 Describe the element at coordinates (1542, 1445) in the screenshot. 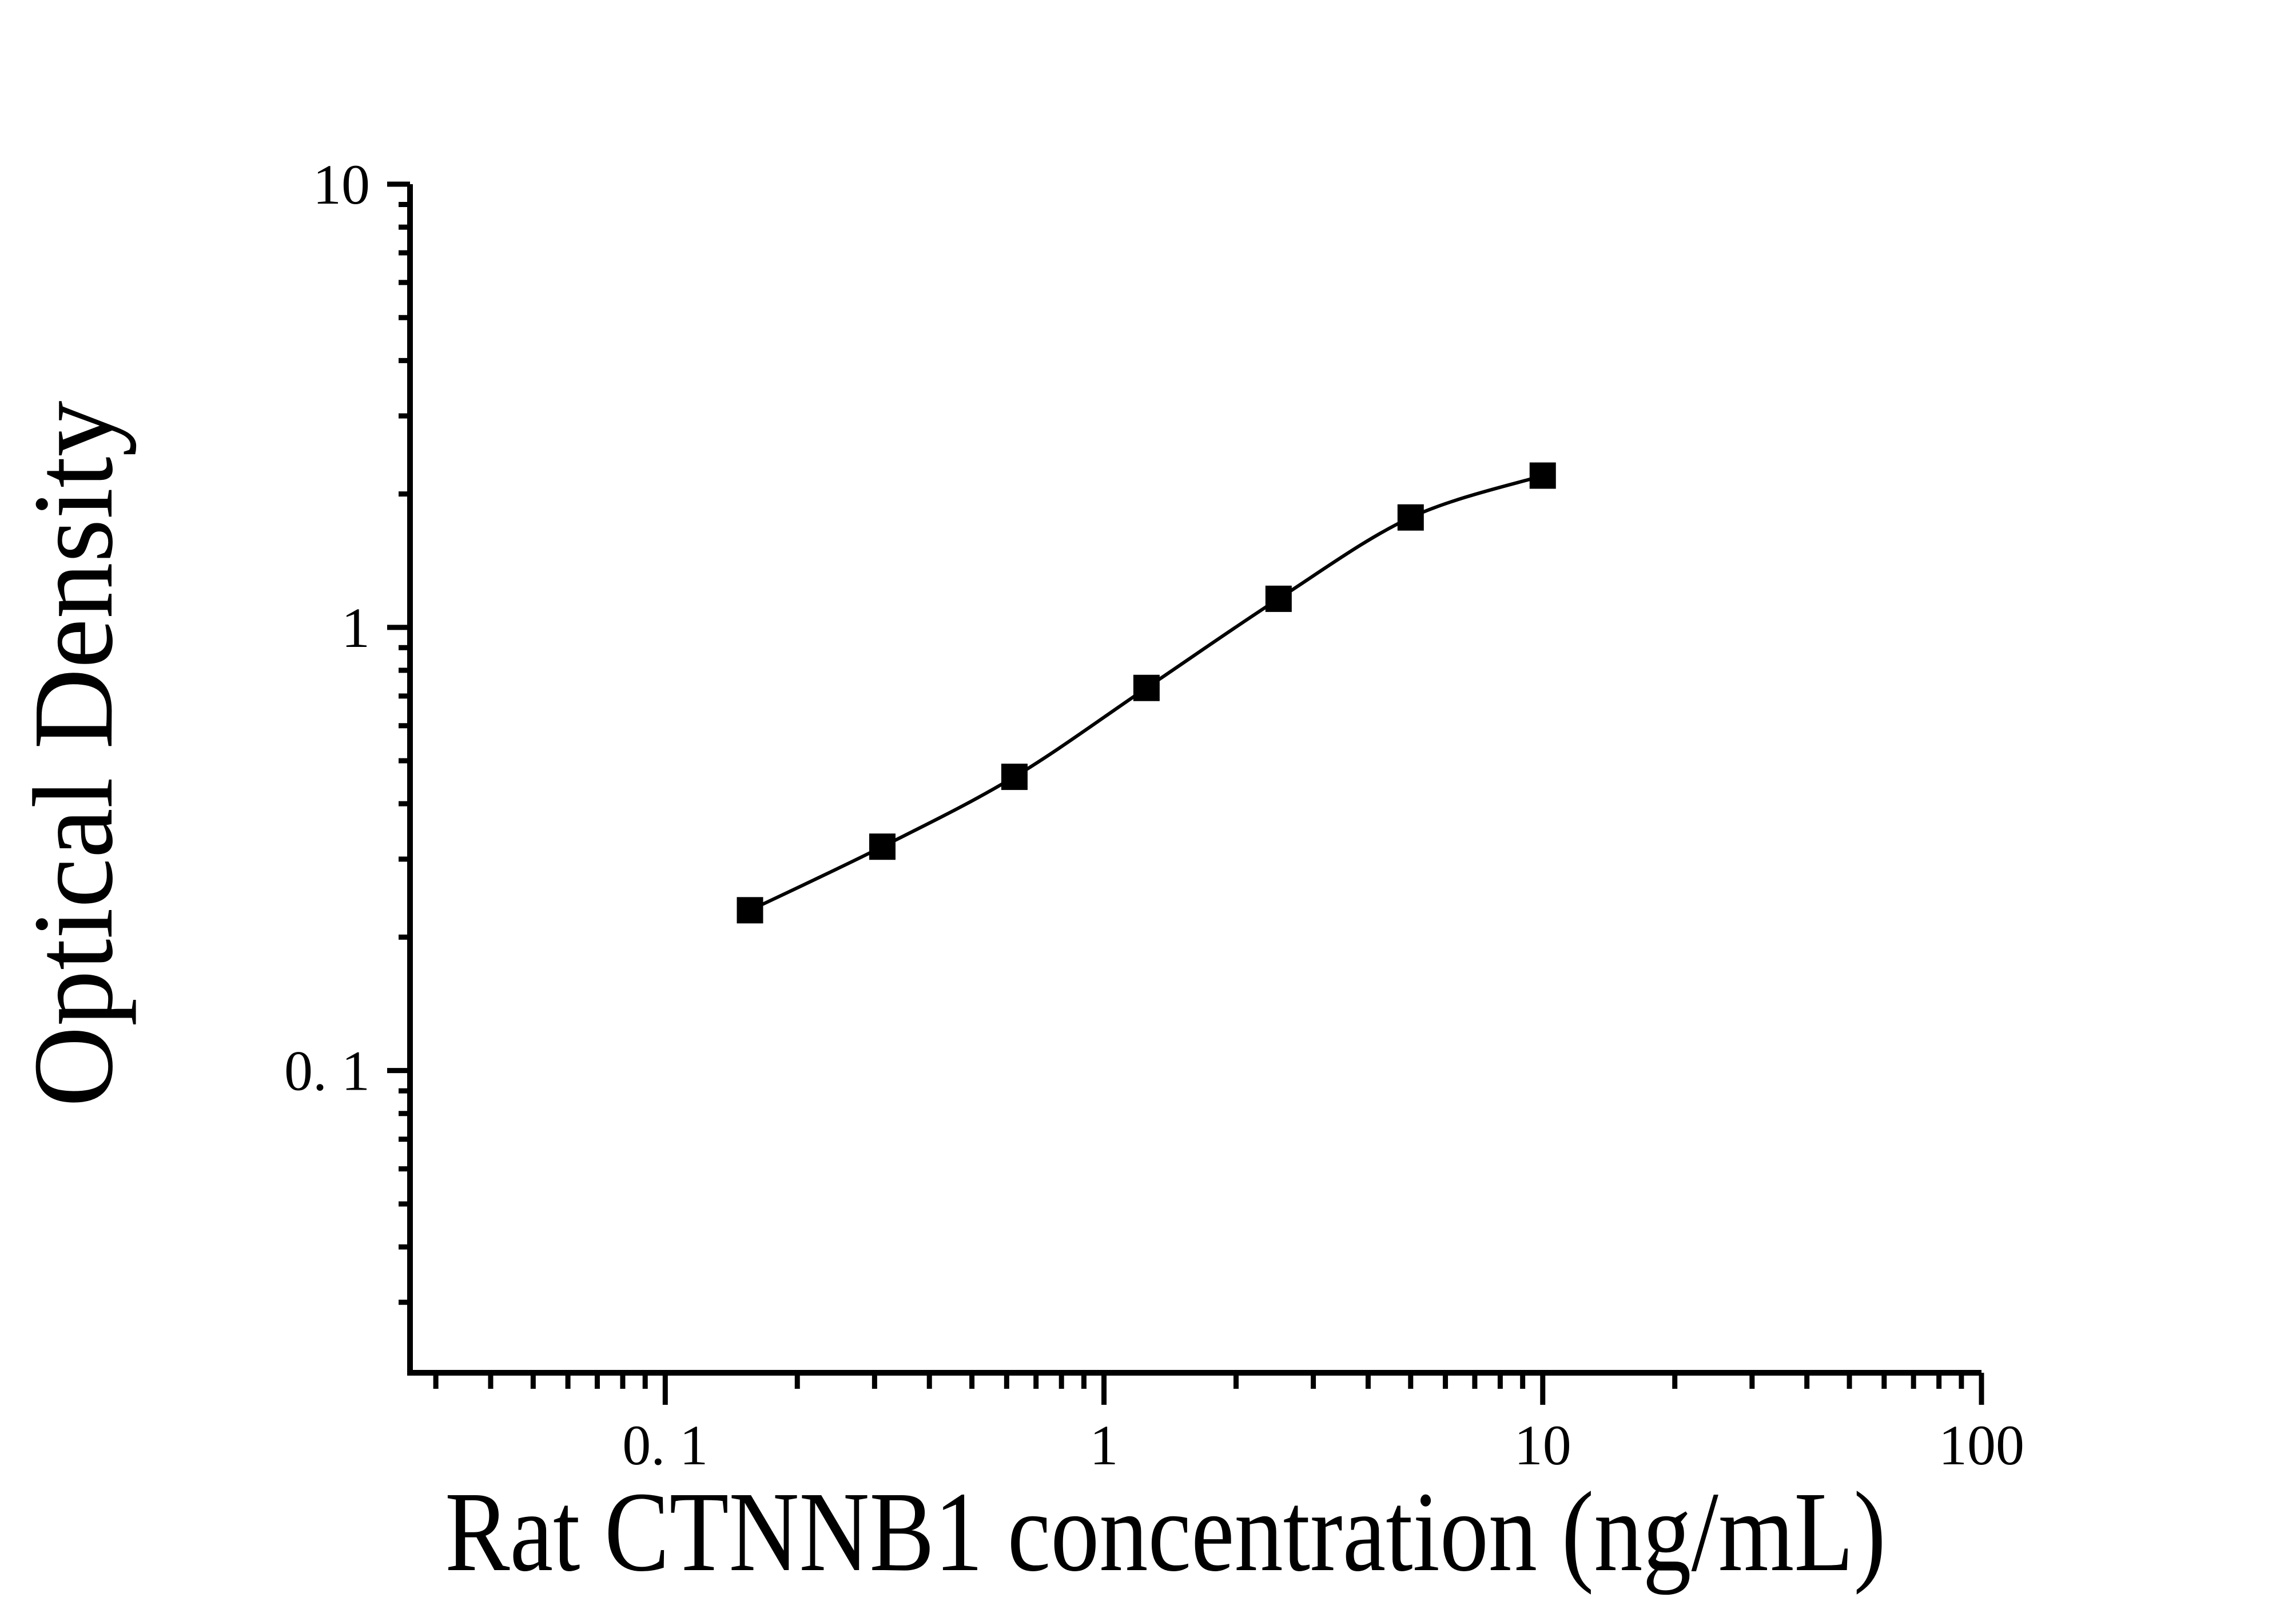

I see `x-tick-label: 10` at that location.